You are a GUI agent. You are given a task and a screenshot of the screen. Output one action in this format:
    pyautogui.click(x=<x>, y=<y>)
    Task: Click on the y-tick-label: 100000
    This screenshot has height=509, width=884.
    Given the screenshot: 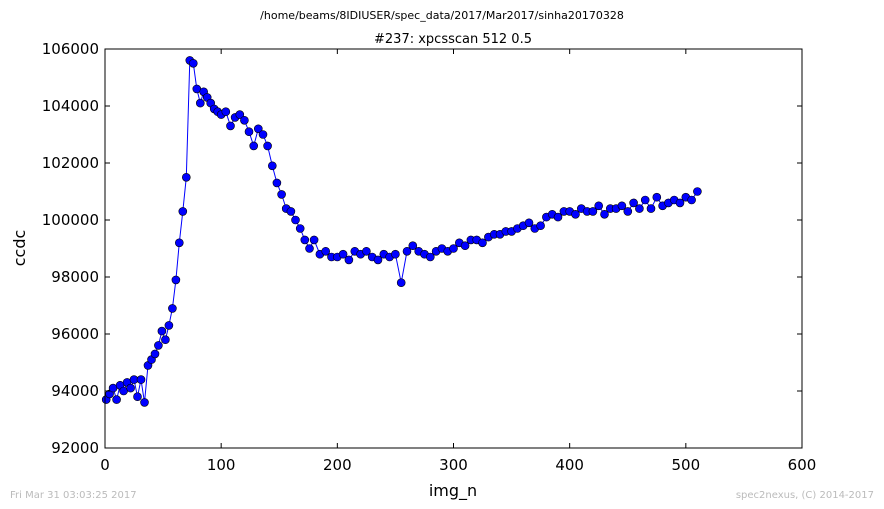 What is the action you would take?
    pyautogui.click(x=70, y=220)
    